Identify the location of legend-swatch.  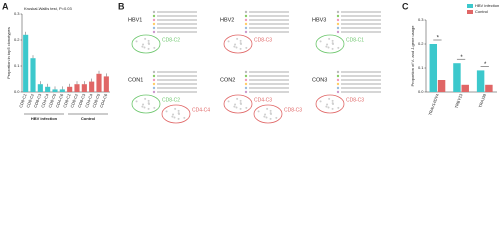
(470, 12).